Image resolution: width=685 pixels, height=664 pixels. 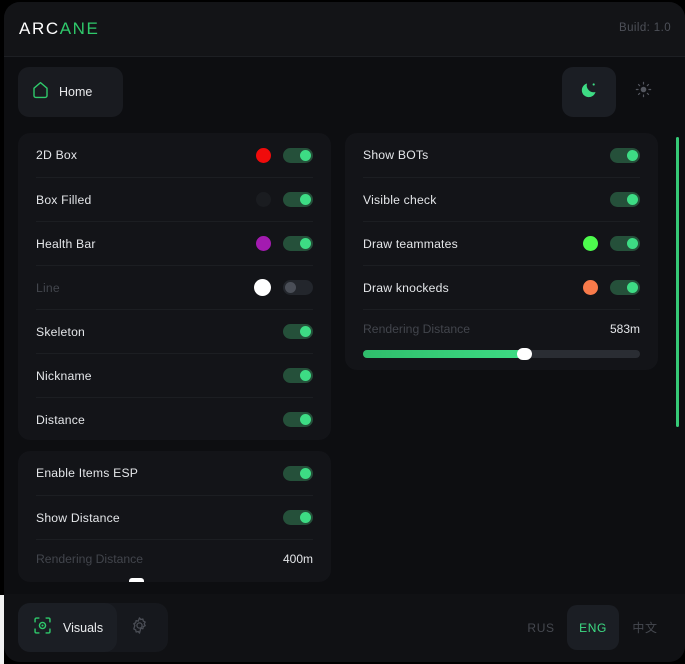 What do you see at coordinates (400, 199) in the screenshot?
I see `row-label: Visible check` at bounding box center [400, 199].